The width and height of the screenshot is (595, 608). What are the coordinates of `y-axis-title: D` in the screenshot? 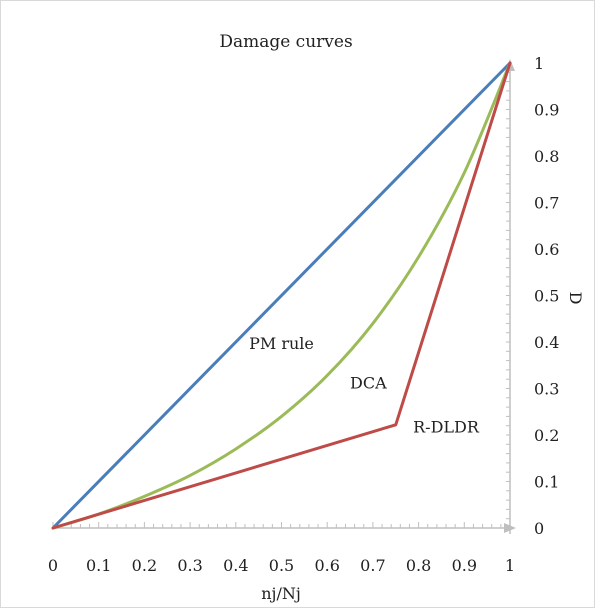 It's located at (575, 298).